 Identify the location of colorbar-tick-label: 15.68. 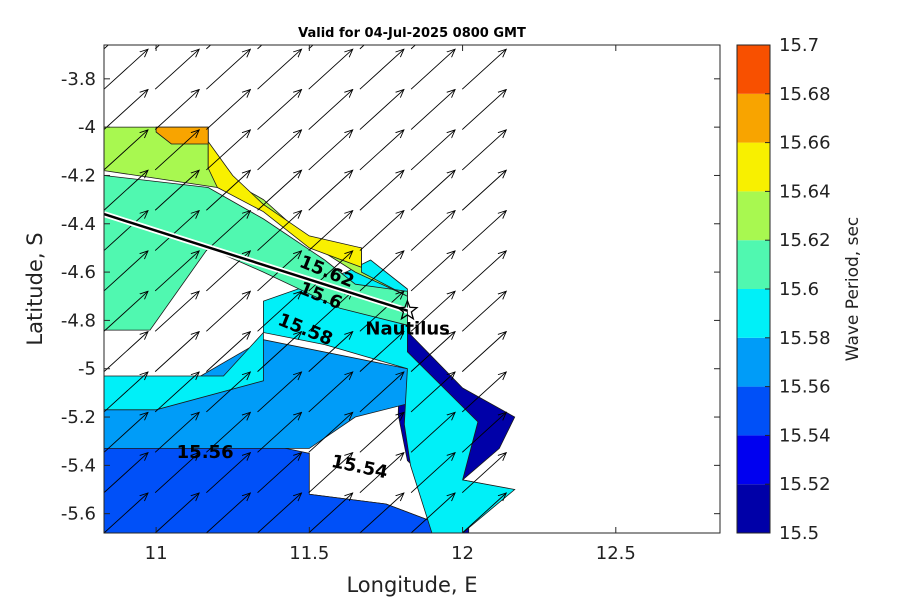
(805, 94).